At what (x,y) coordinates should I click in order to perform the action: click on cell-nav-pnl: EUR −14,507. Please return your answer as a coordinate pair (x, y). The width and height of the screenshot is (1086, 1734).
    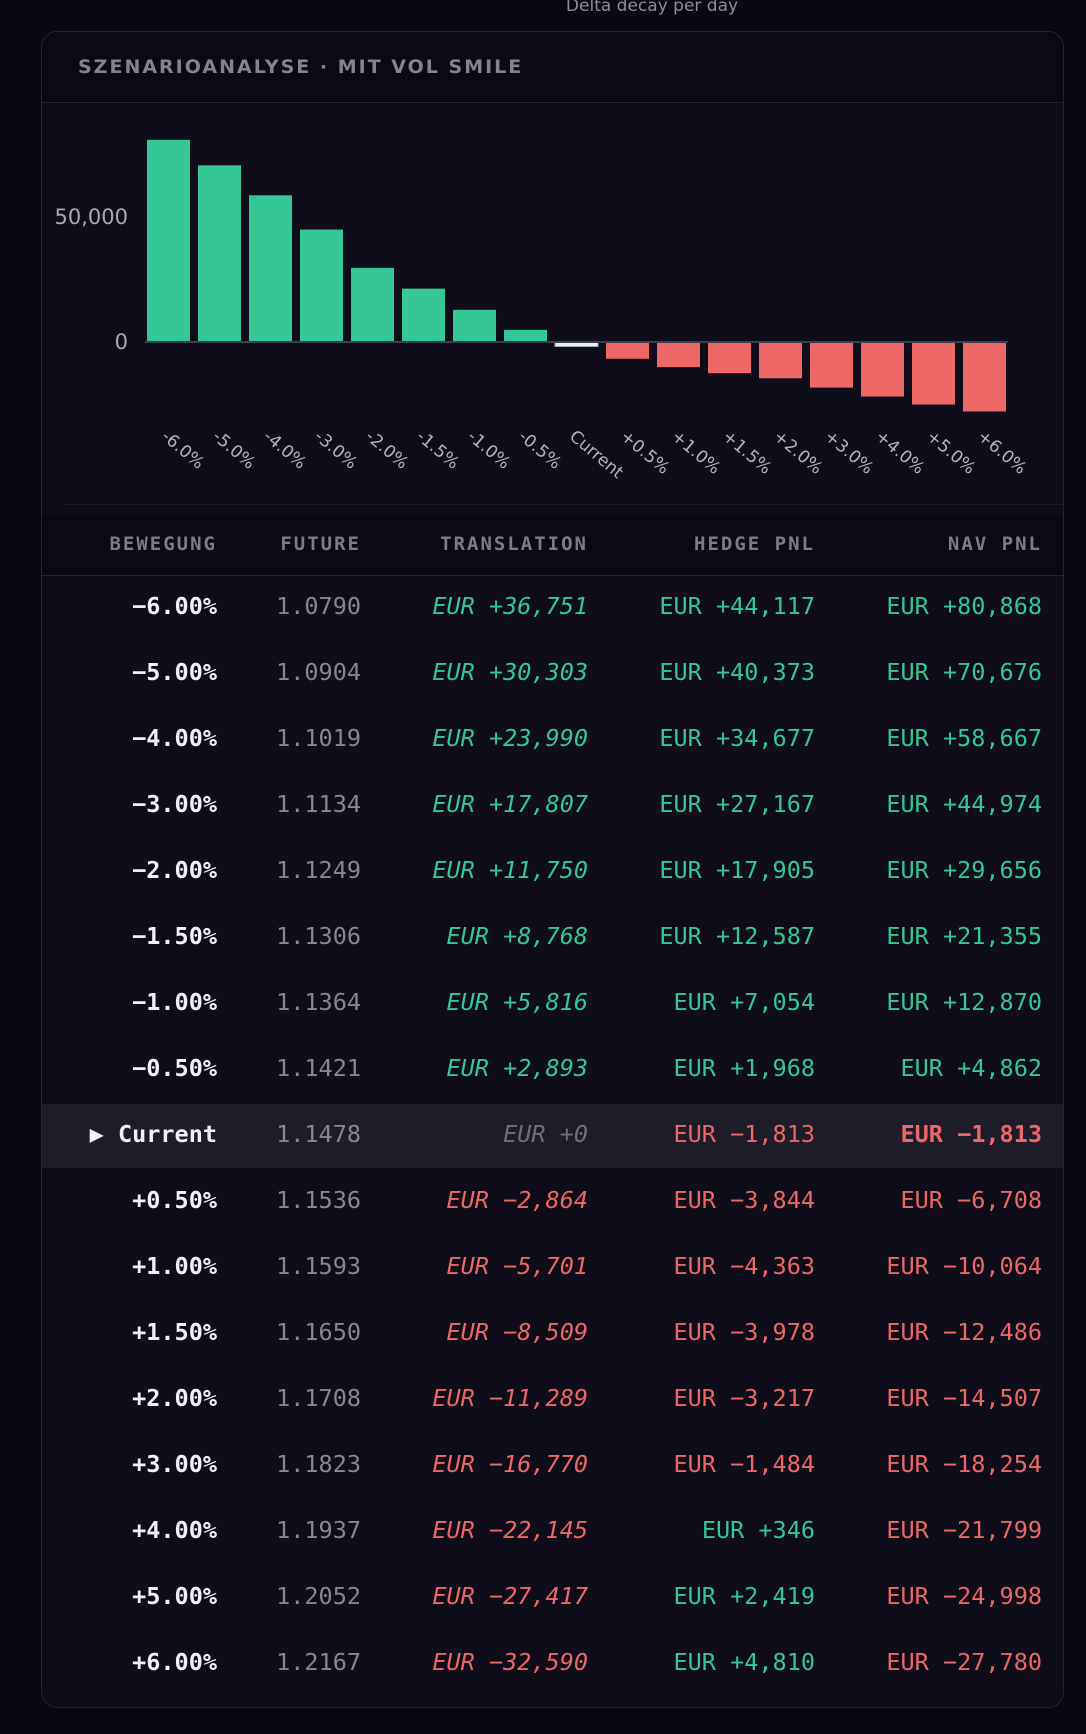
    Looking at the image, I should click on (964, 1398).